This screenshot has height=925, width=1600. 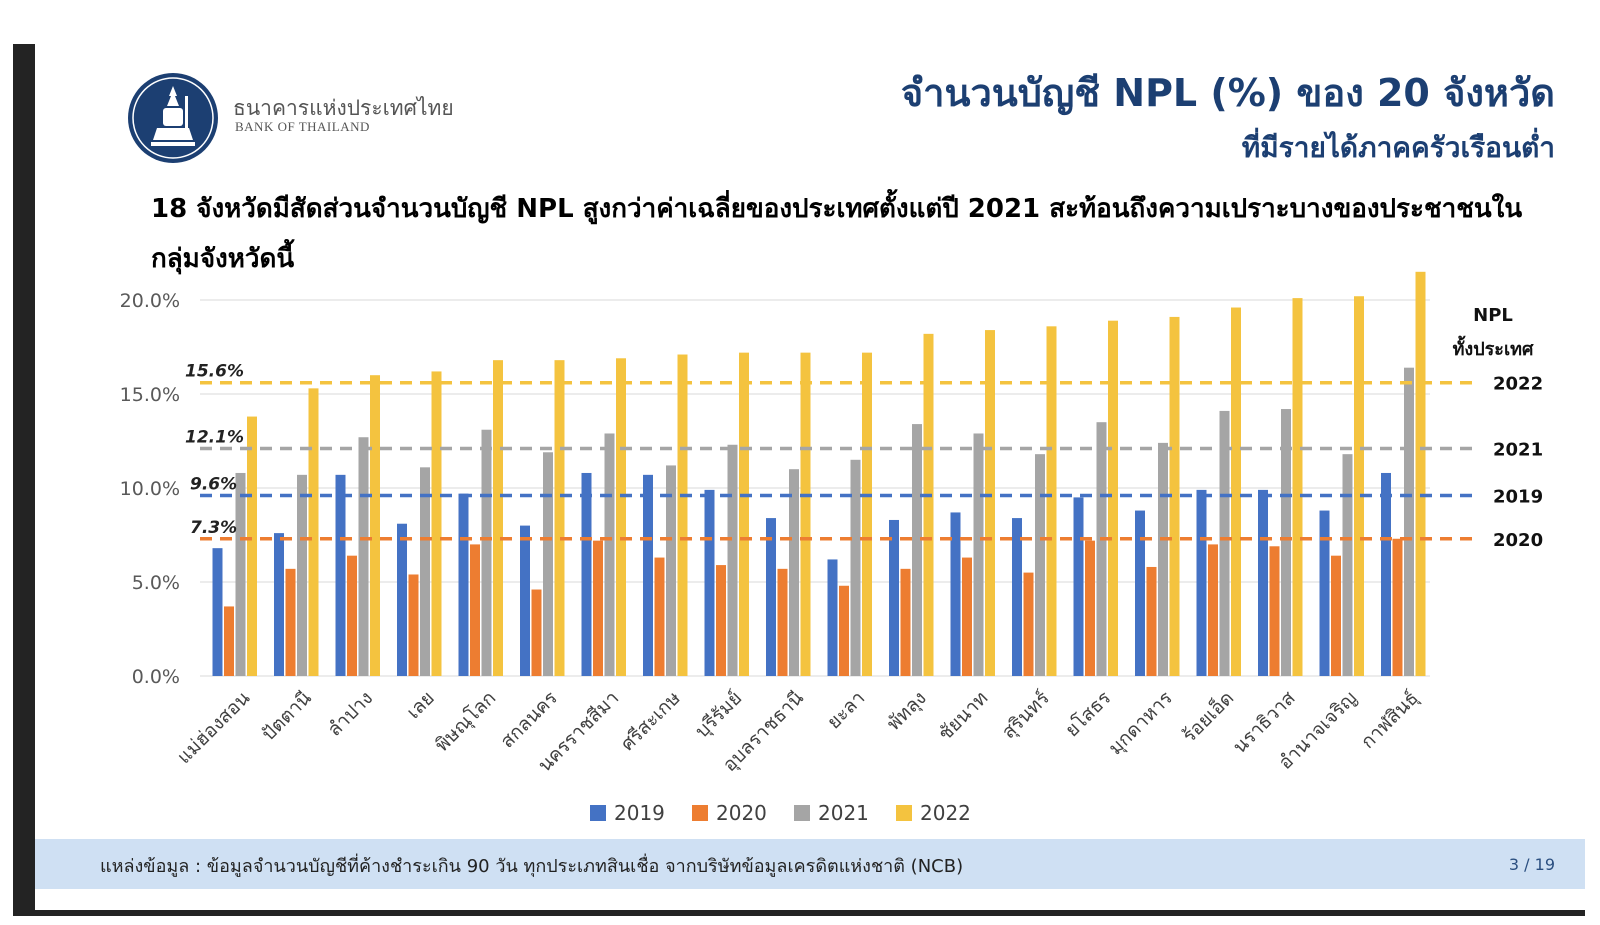 I want to click on reference-value-label: 15.6%, so click(x=214, y=372).